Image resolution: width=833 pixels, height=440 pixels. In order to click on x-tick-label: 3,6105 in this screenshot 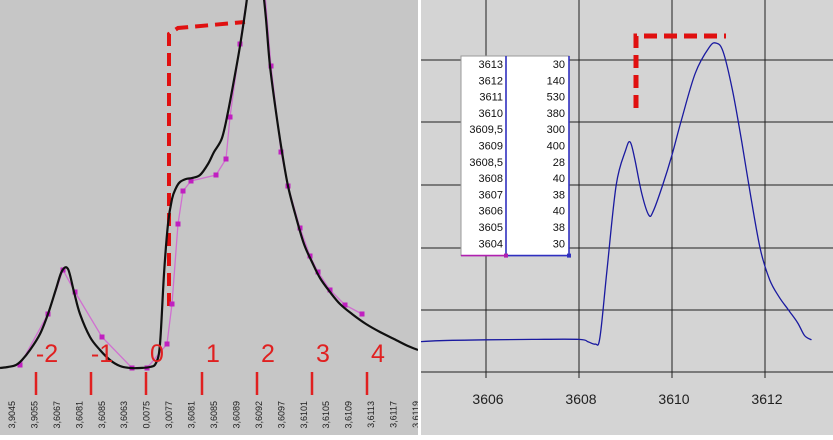, I will do `click(326, 415)`.